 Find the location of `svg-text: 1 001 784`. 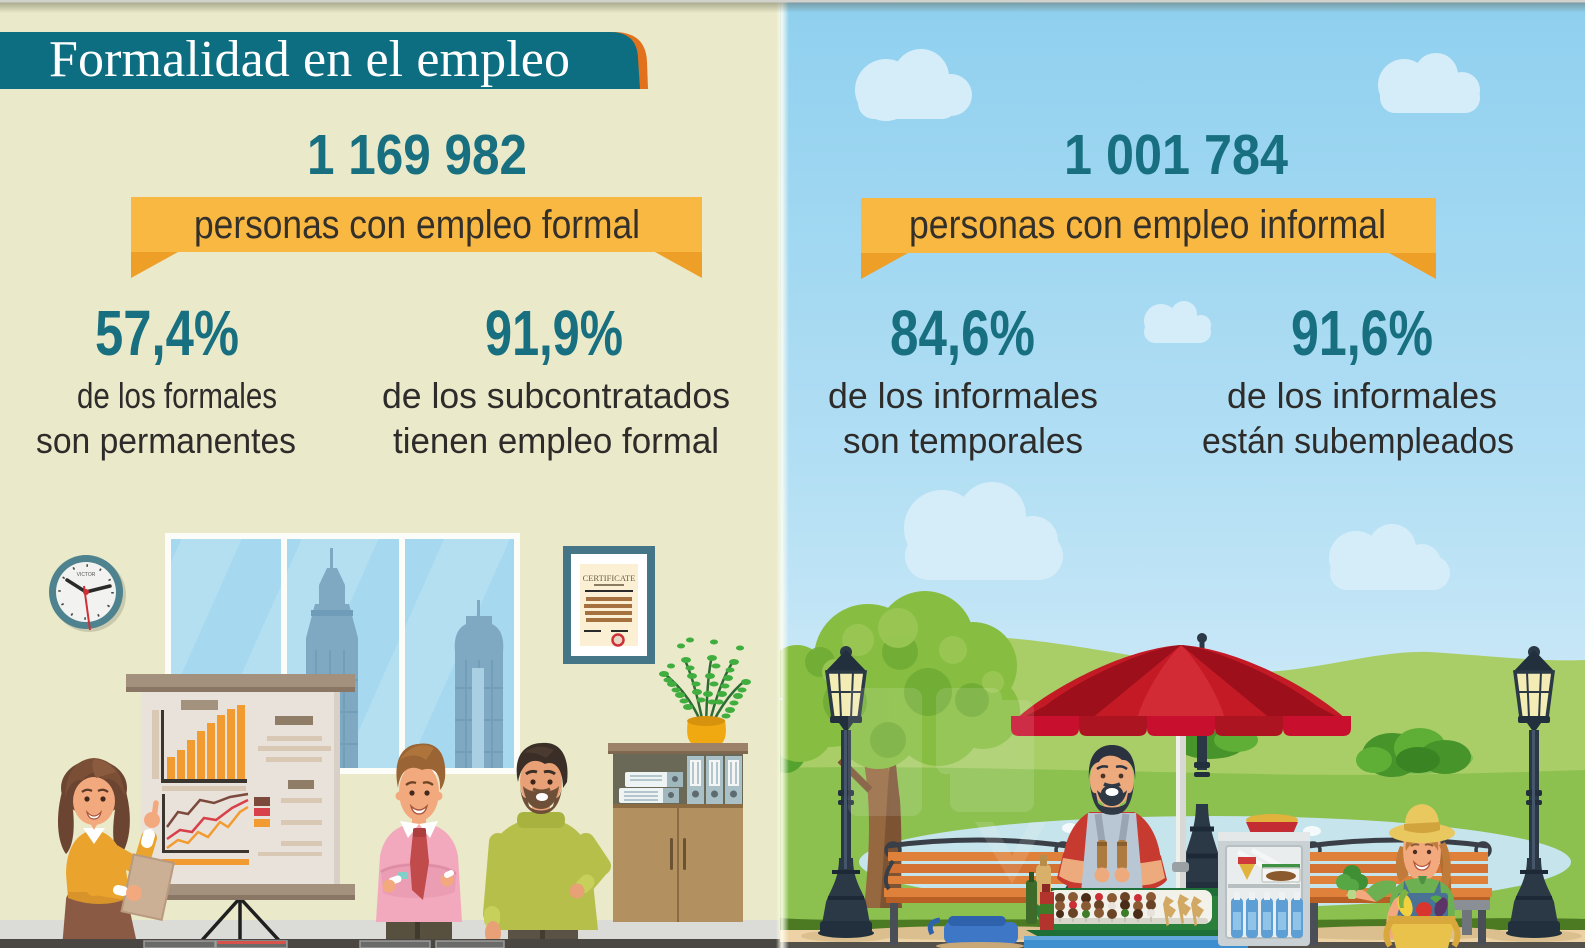

svg-text: 1 001 784 is located at coordinates (1176, 155).